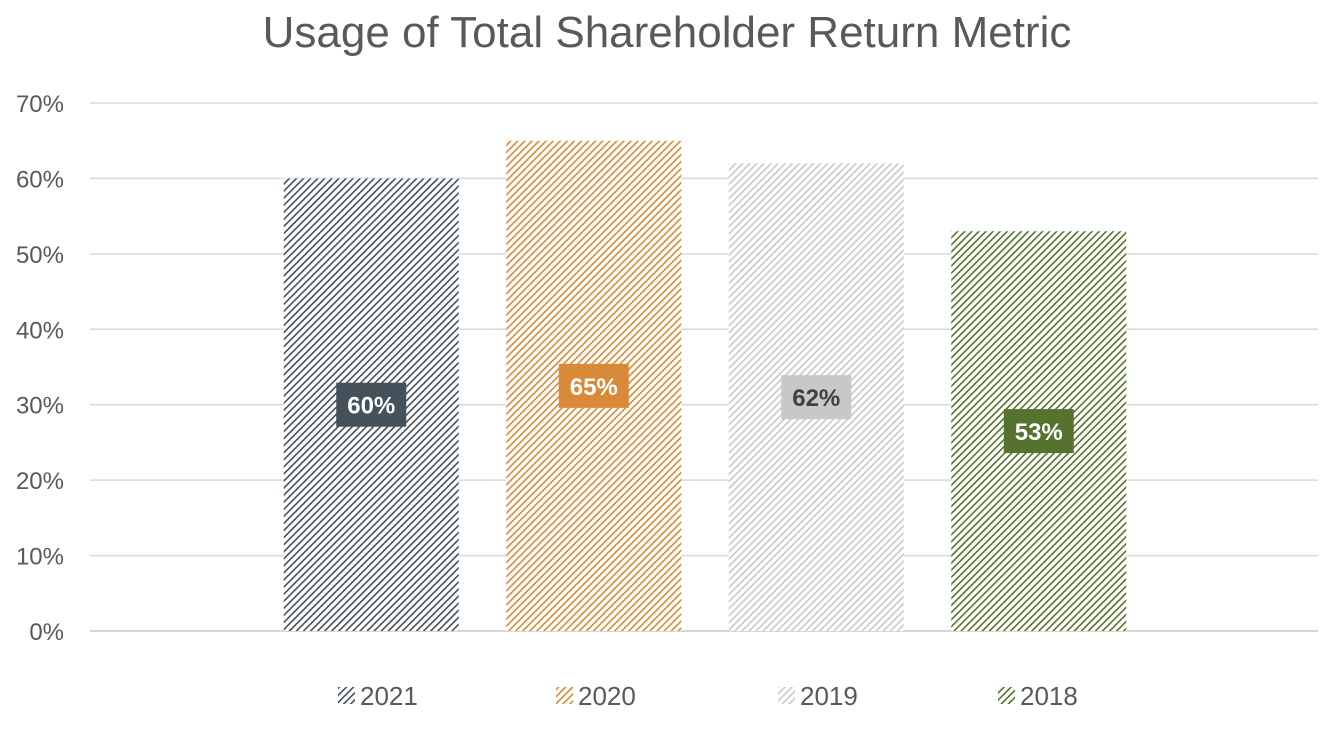 Image resolution: width=1334 pixels, height=738 pixels. What do you see at coordinates (46, 632) in the screenshot?
I see `y-tick-label: 0%` at bounding box center [46, 632].